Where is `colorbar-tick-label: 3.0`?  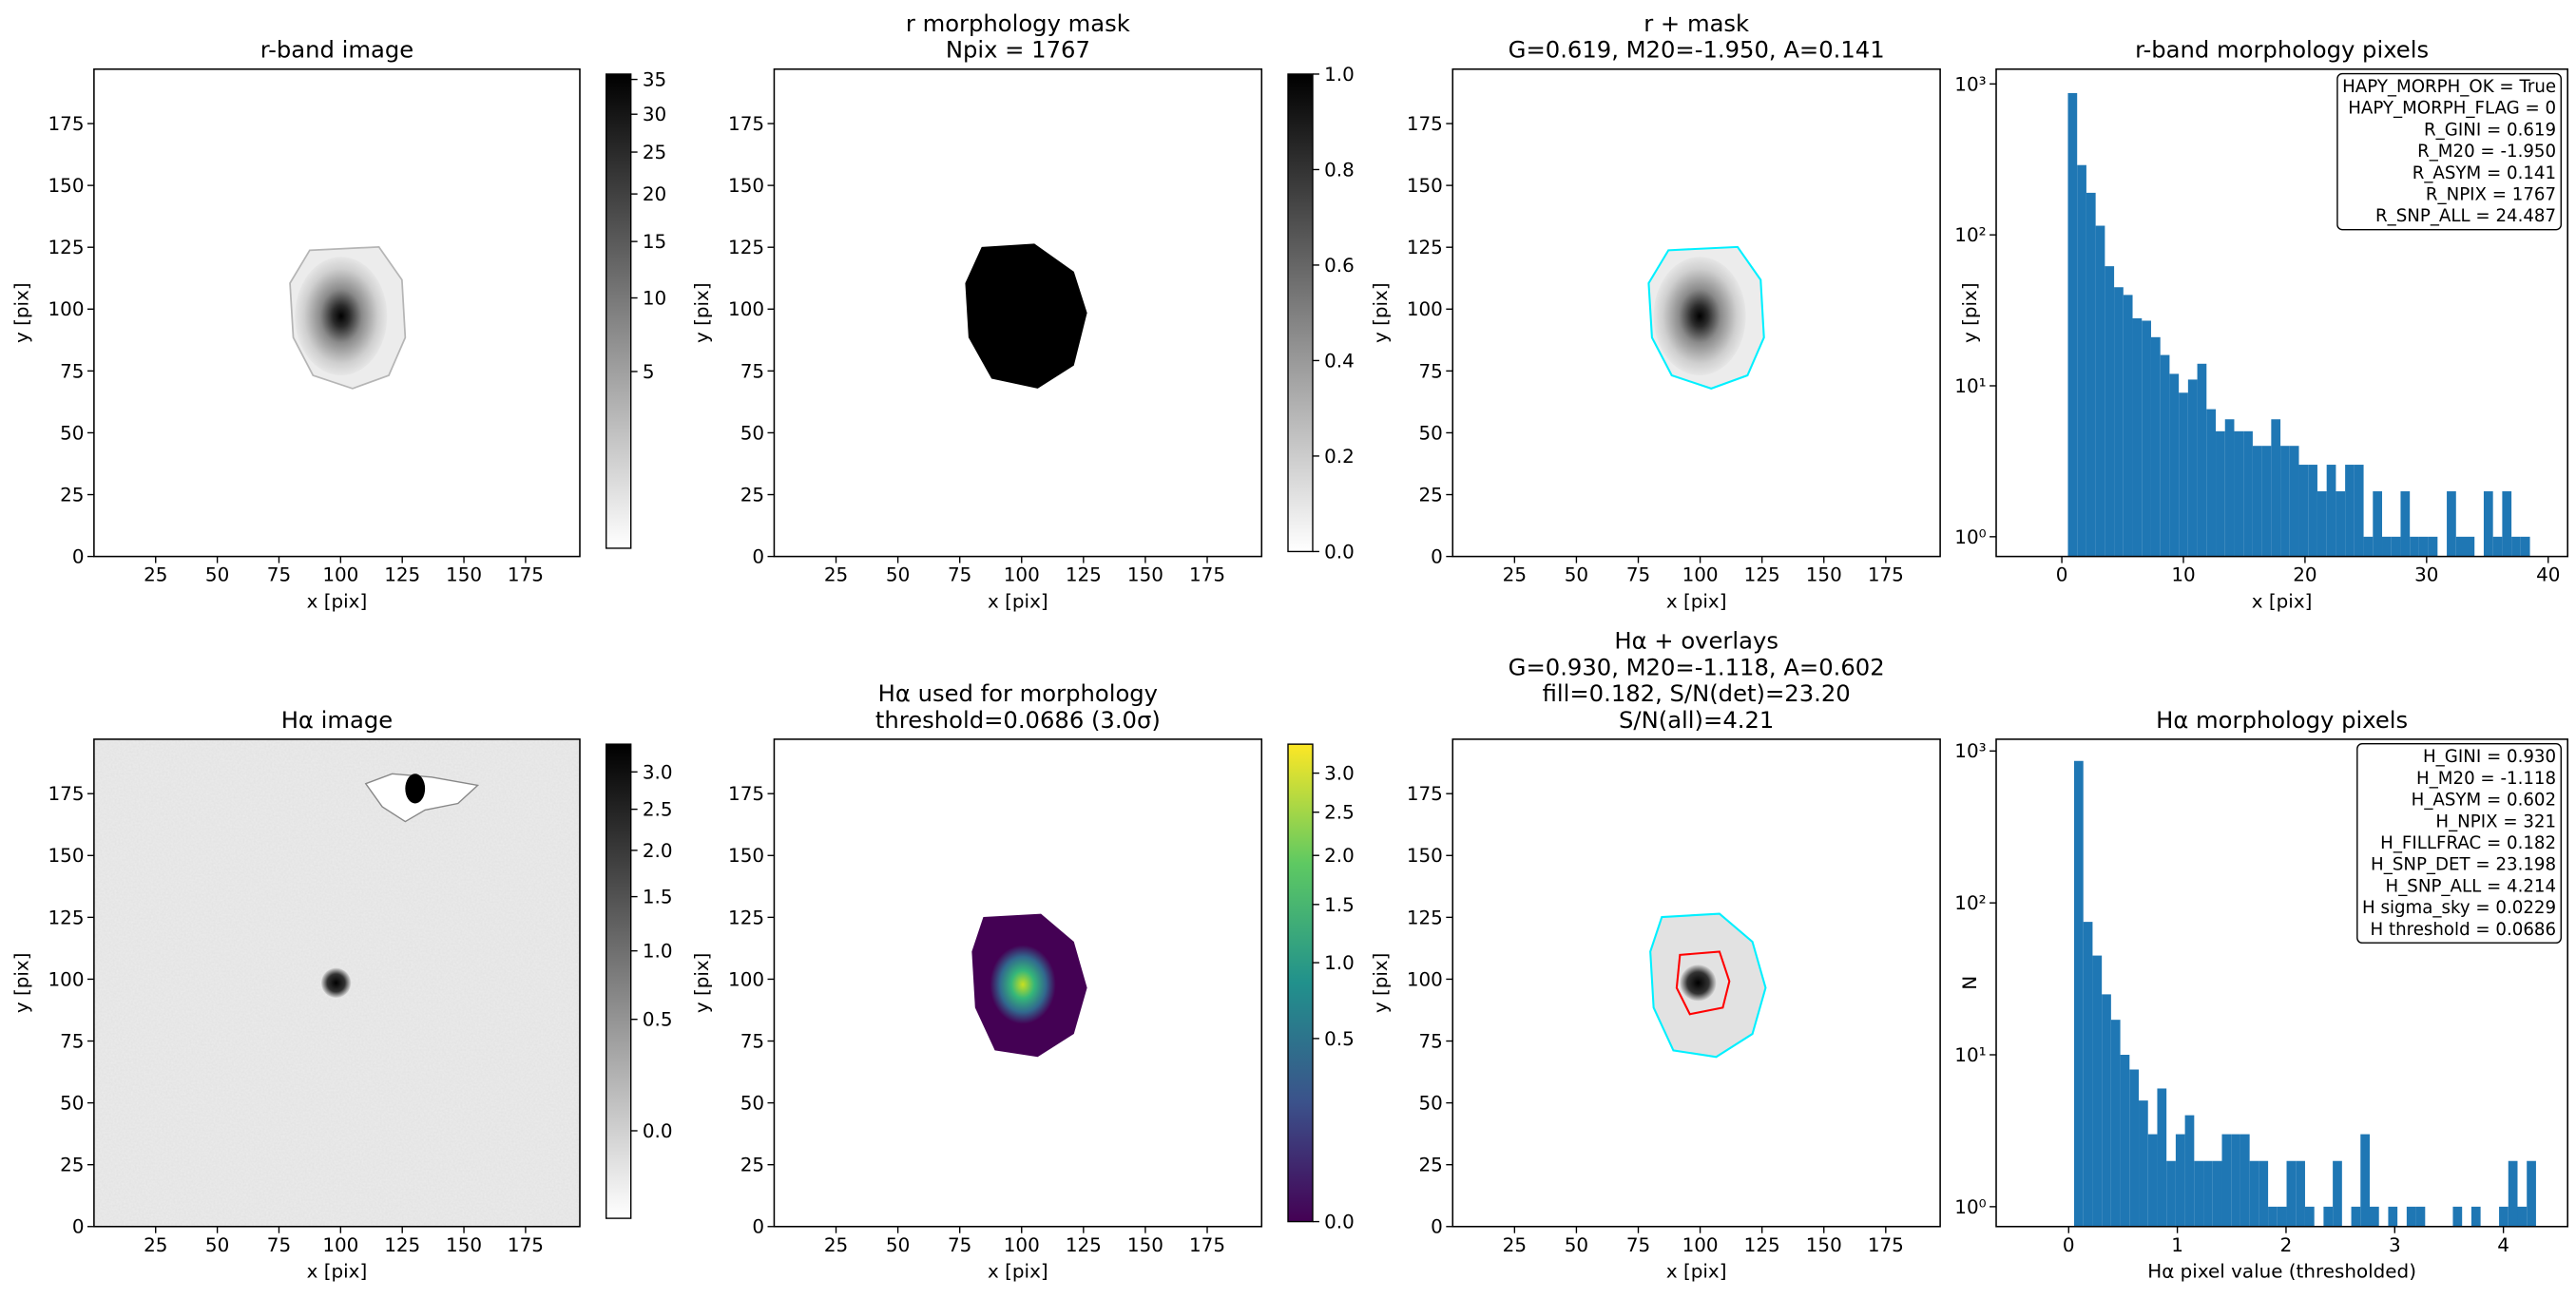 colorbar-tick-label: 3.0 is located at coordinates (658, 772).